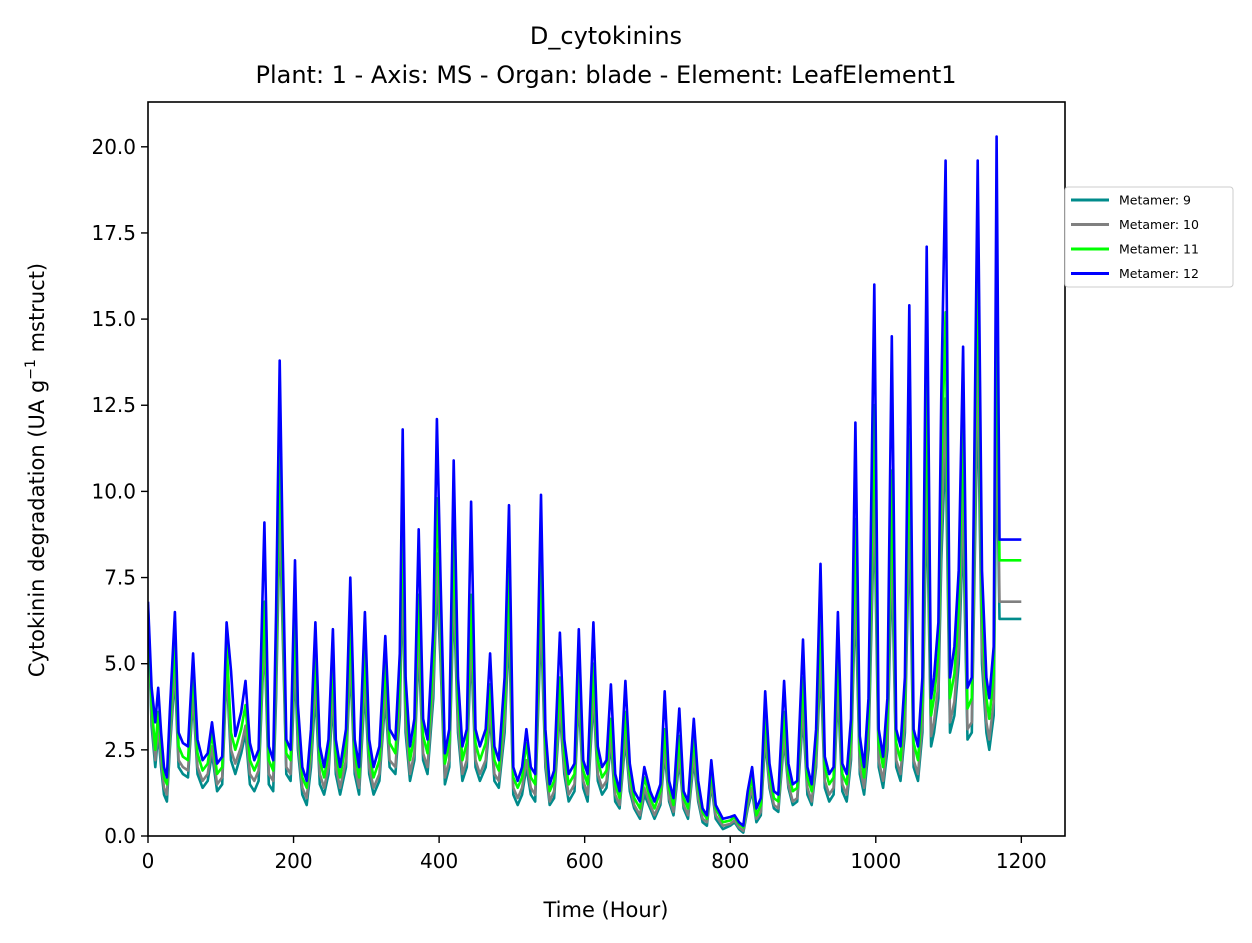 The width and height of the screenshot is (1252, 943). I want to click on x-tick-label: 200, so click(293, 861).